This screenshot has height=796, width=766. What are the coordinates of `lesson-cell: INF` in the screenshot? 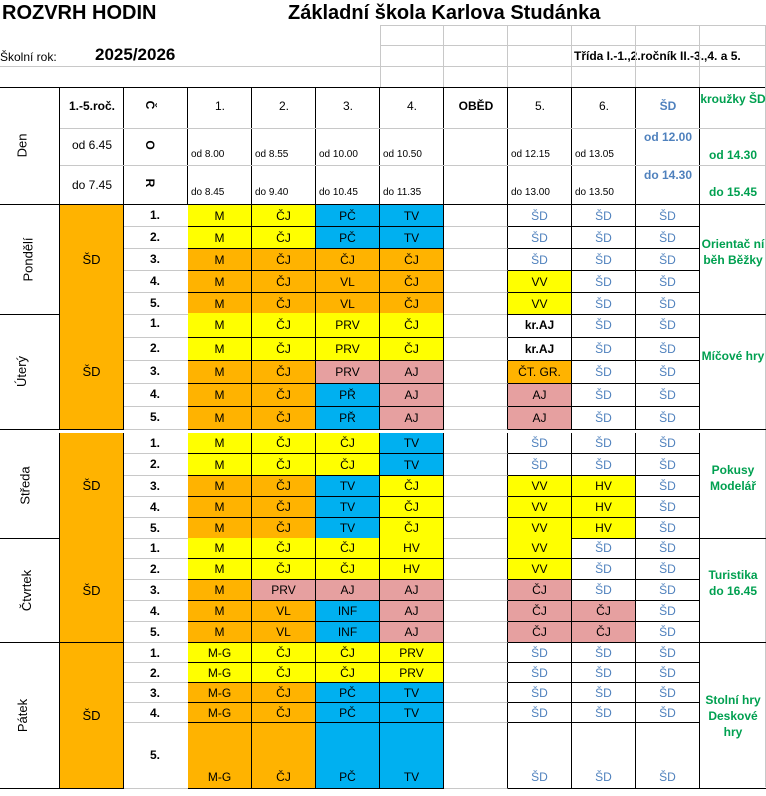 It's located at (348, 632).